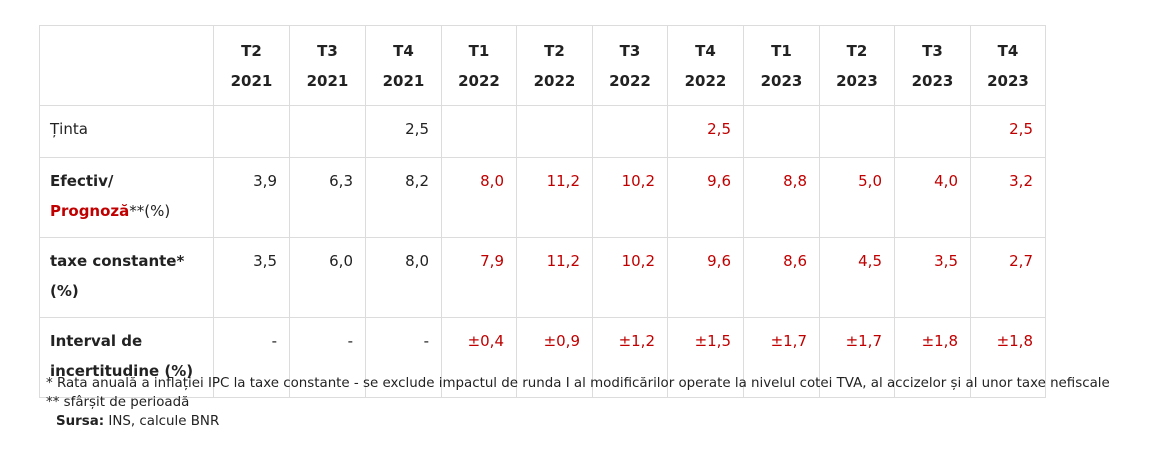 This screenshot has height=452, width=1166. Describe the element at coordinates (932, 197) in the screenshot. I see `table-cell: 4,0` at that location.